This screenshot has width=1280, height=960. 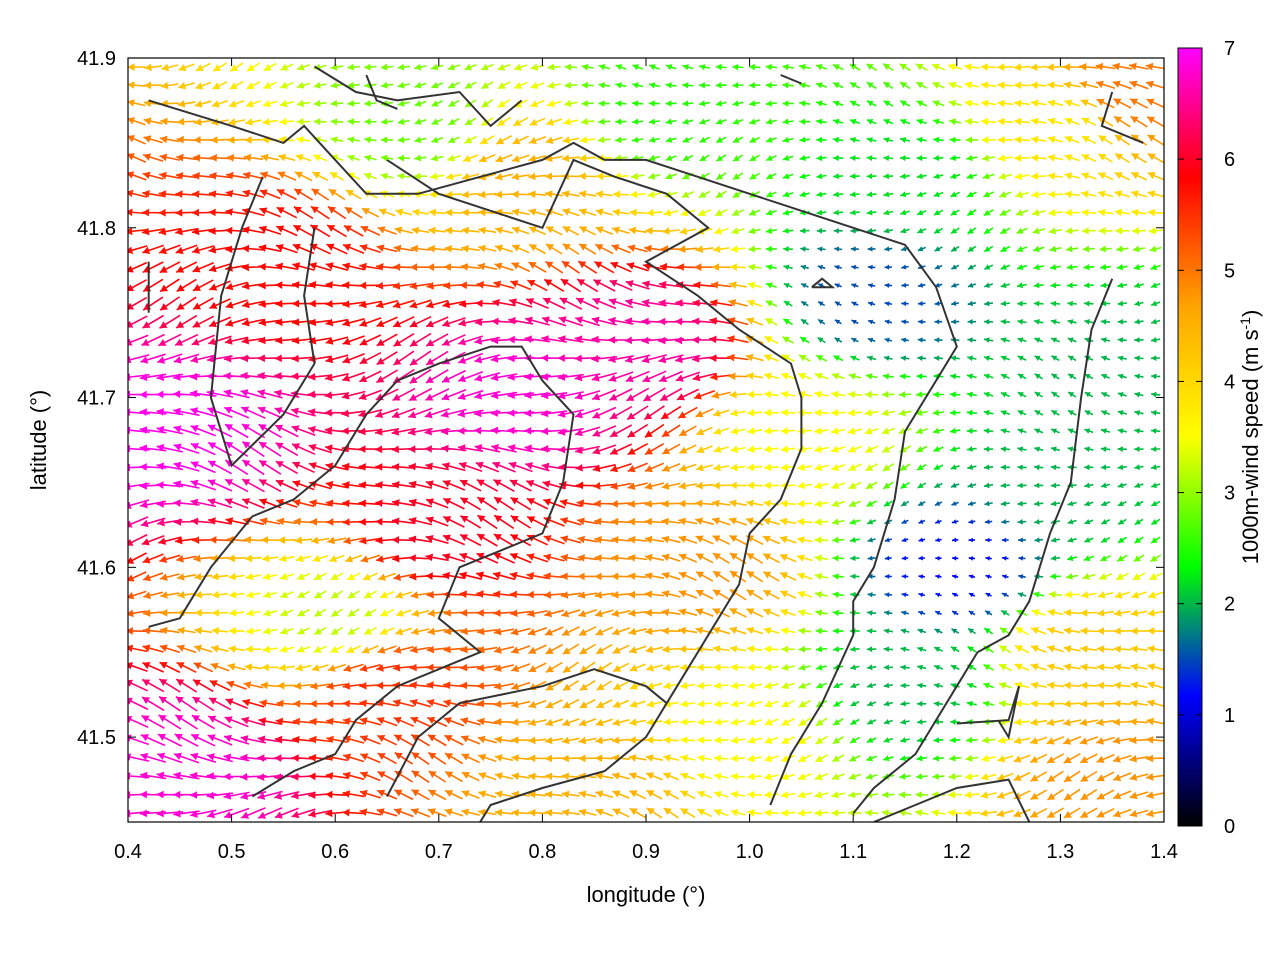 I want to click on x-tick-label: 1.1, so click(x=853, y=852).